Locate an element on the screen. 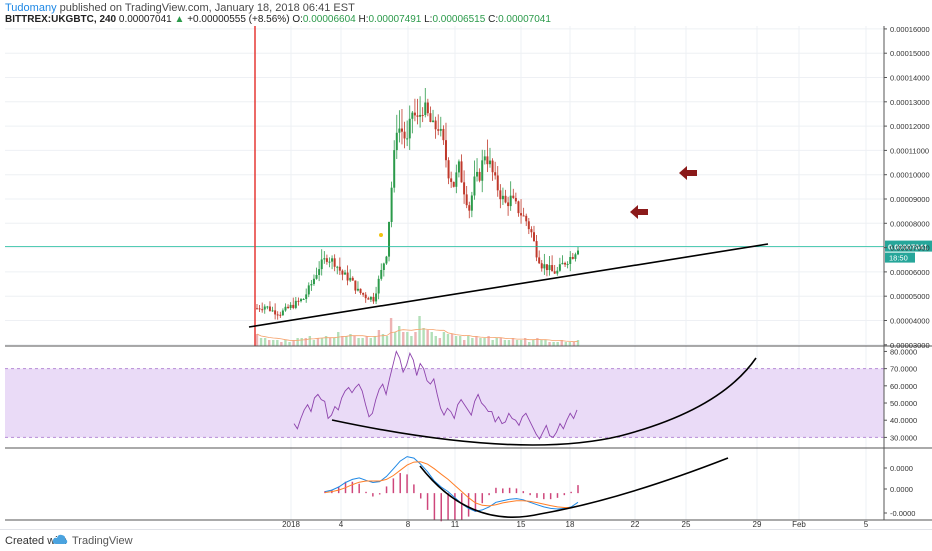 The height and width of the screenshot is (551, 932). y-tick-label: 0.00006000 is located at coordinates (910, 272).